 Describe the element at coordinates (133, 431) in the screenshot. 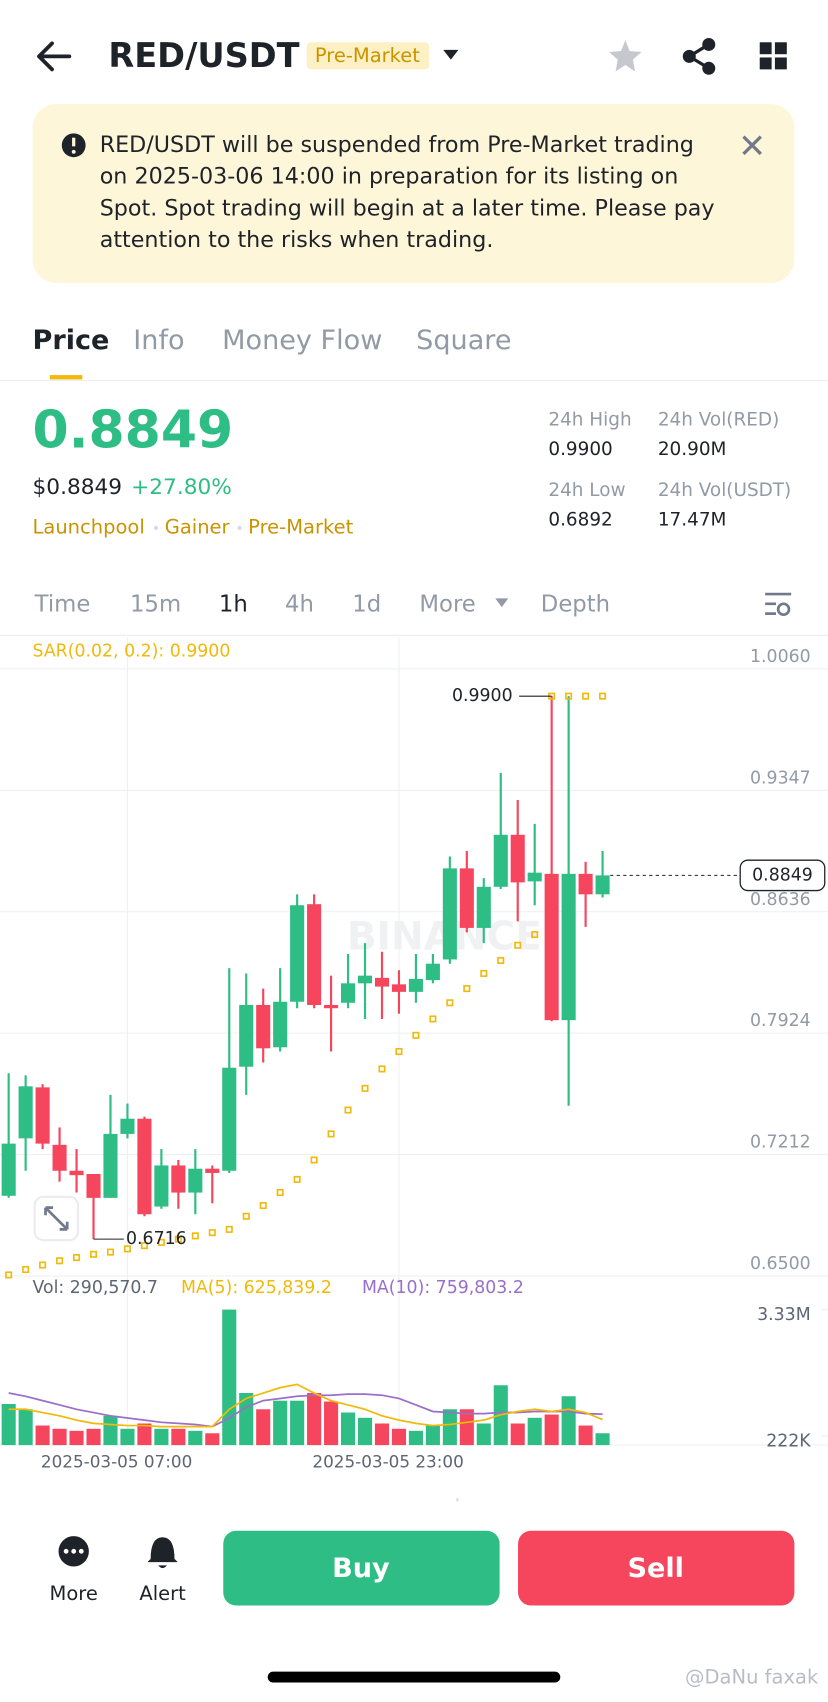

I see `last-price: 0.8849` at that location.